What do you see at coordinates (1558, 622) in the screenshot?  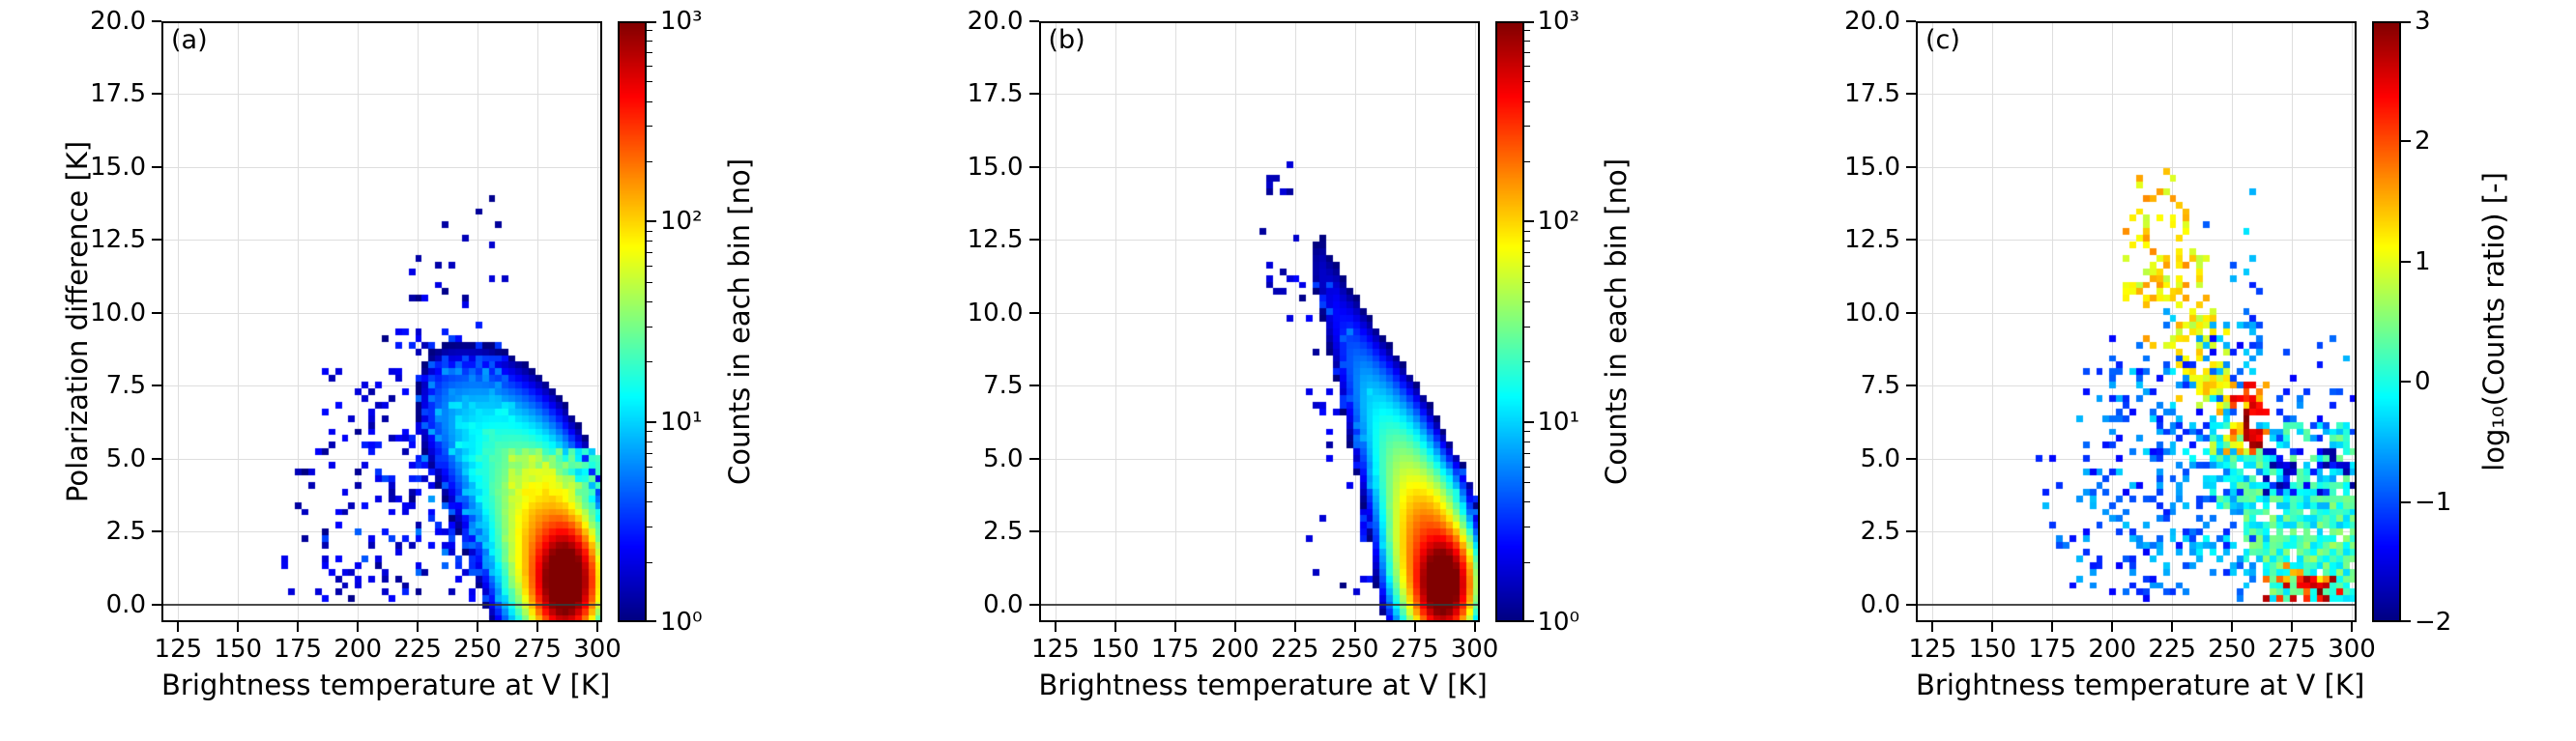 I see `colorbar-tick-label: 10⁰` at bounding box center [1558, 622].